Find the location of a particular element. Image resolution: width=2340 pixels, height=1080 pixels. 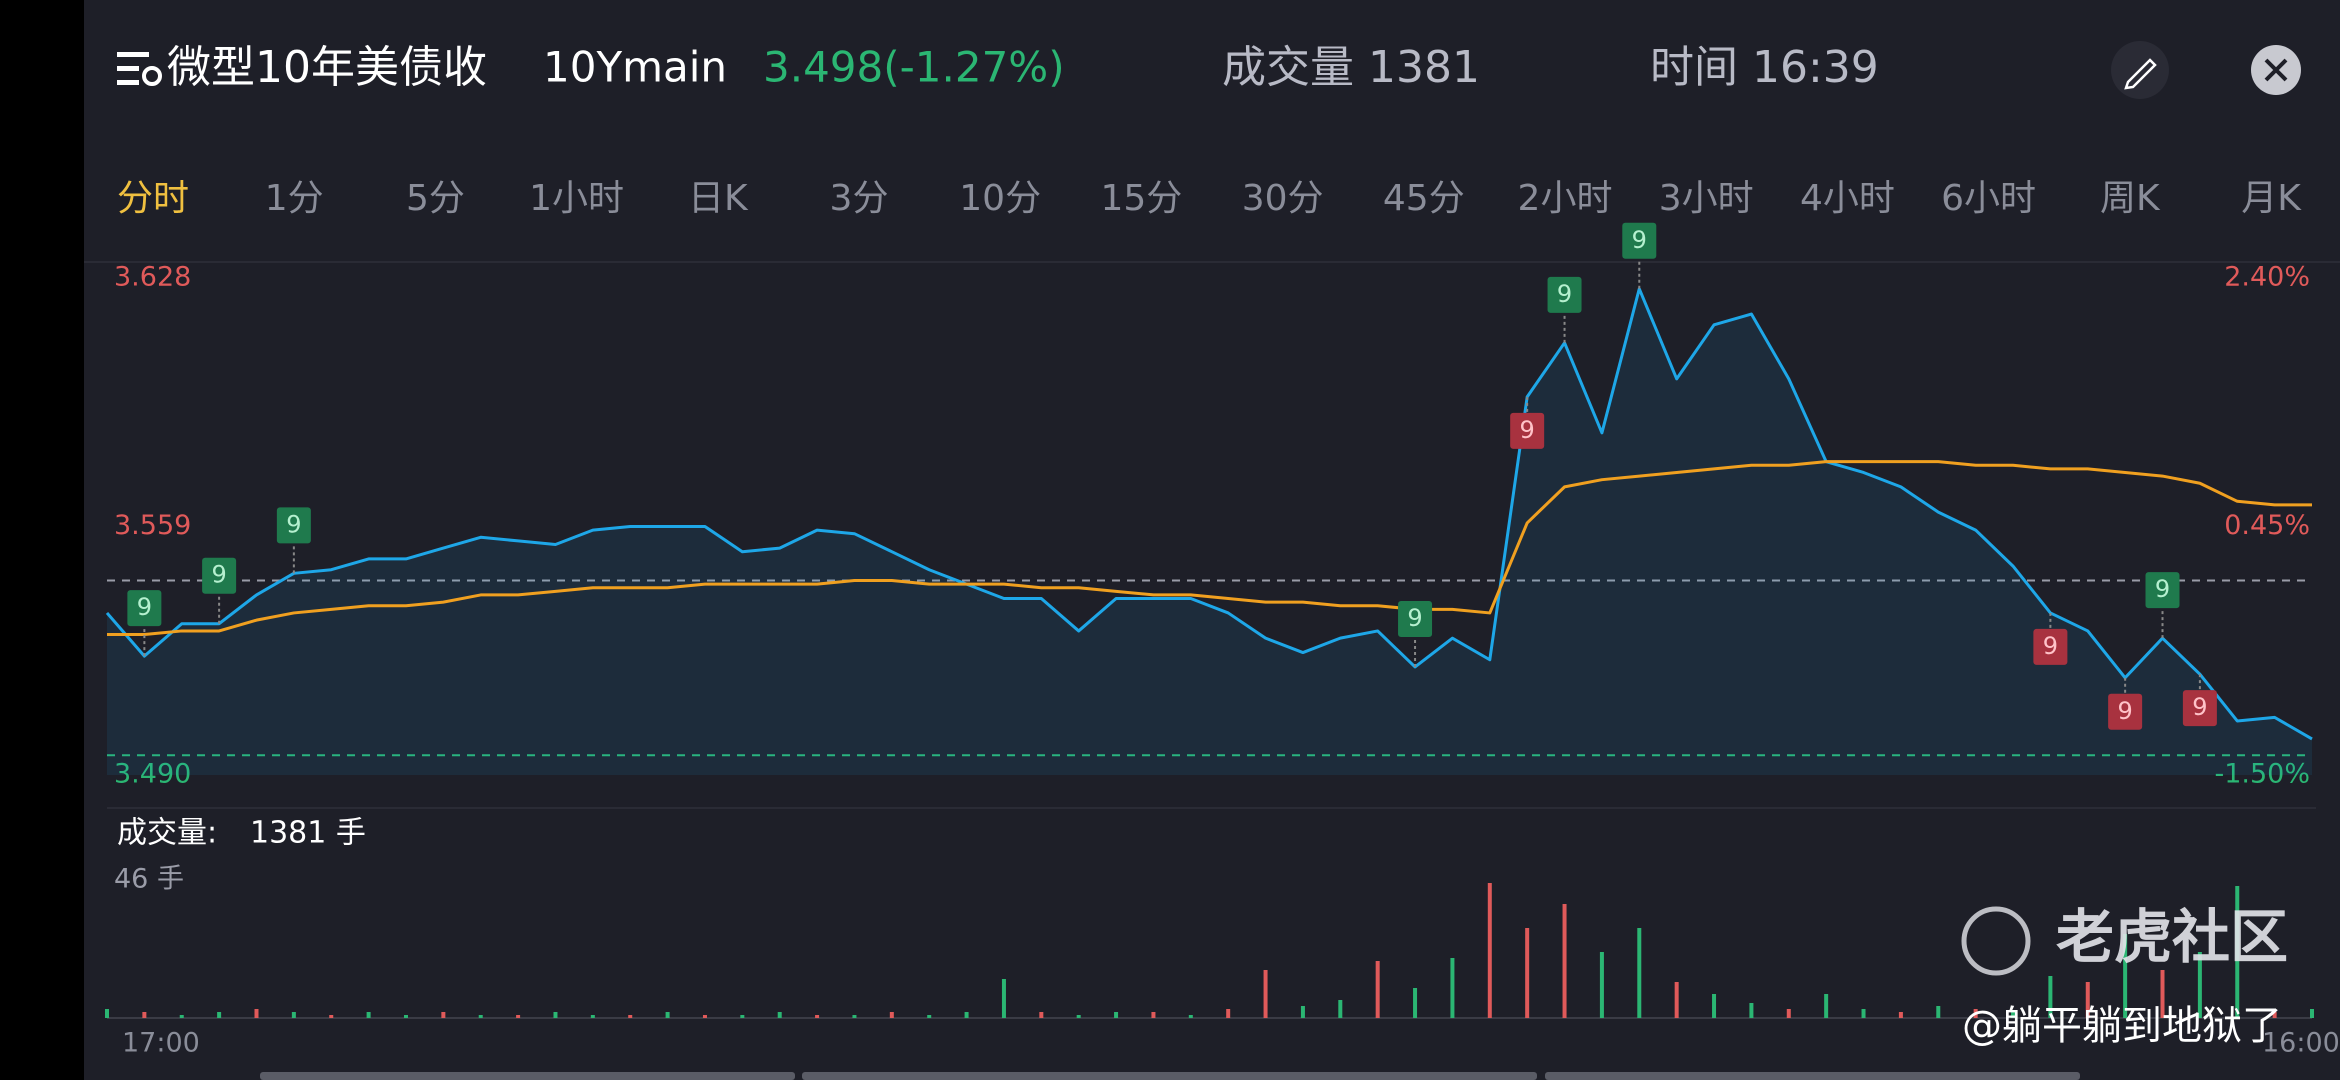

close-cross is located at coordinates (2276, 70).